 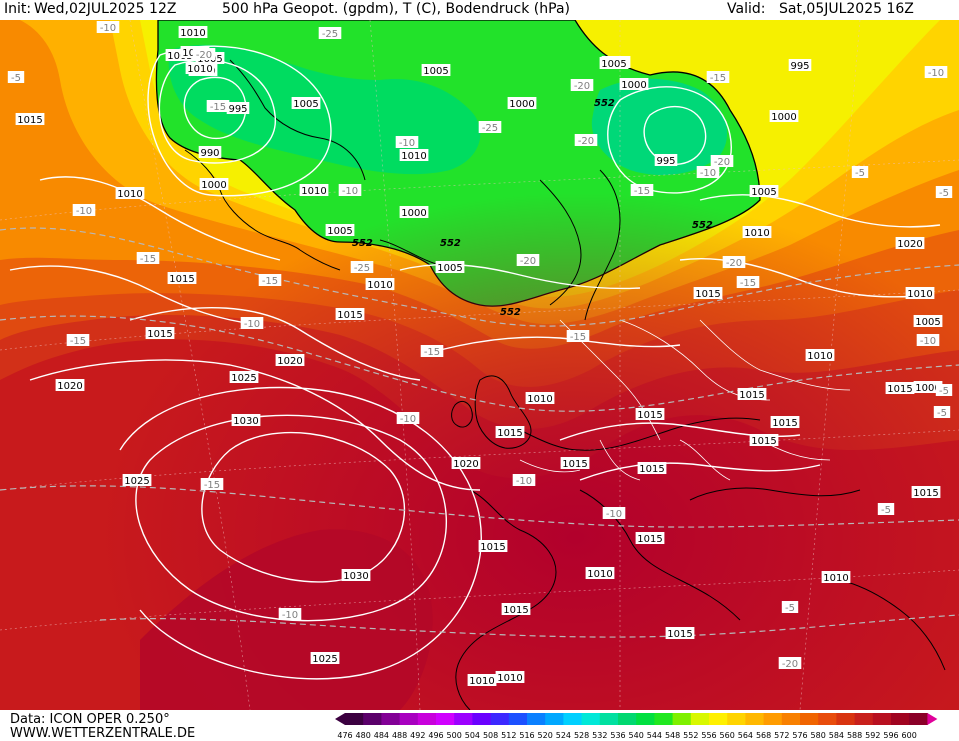 What do you see at coordinates (672, 735) in the screenshot?
I see `legend-tick-label: 548` at bounding box center [672, 735].